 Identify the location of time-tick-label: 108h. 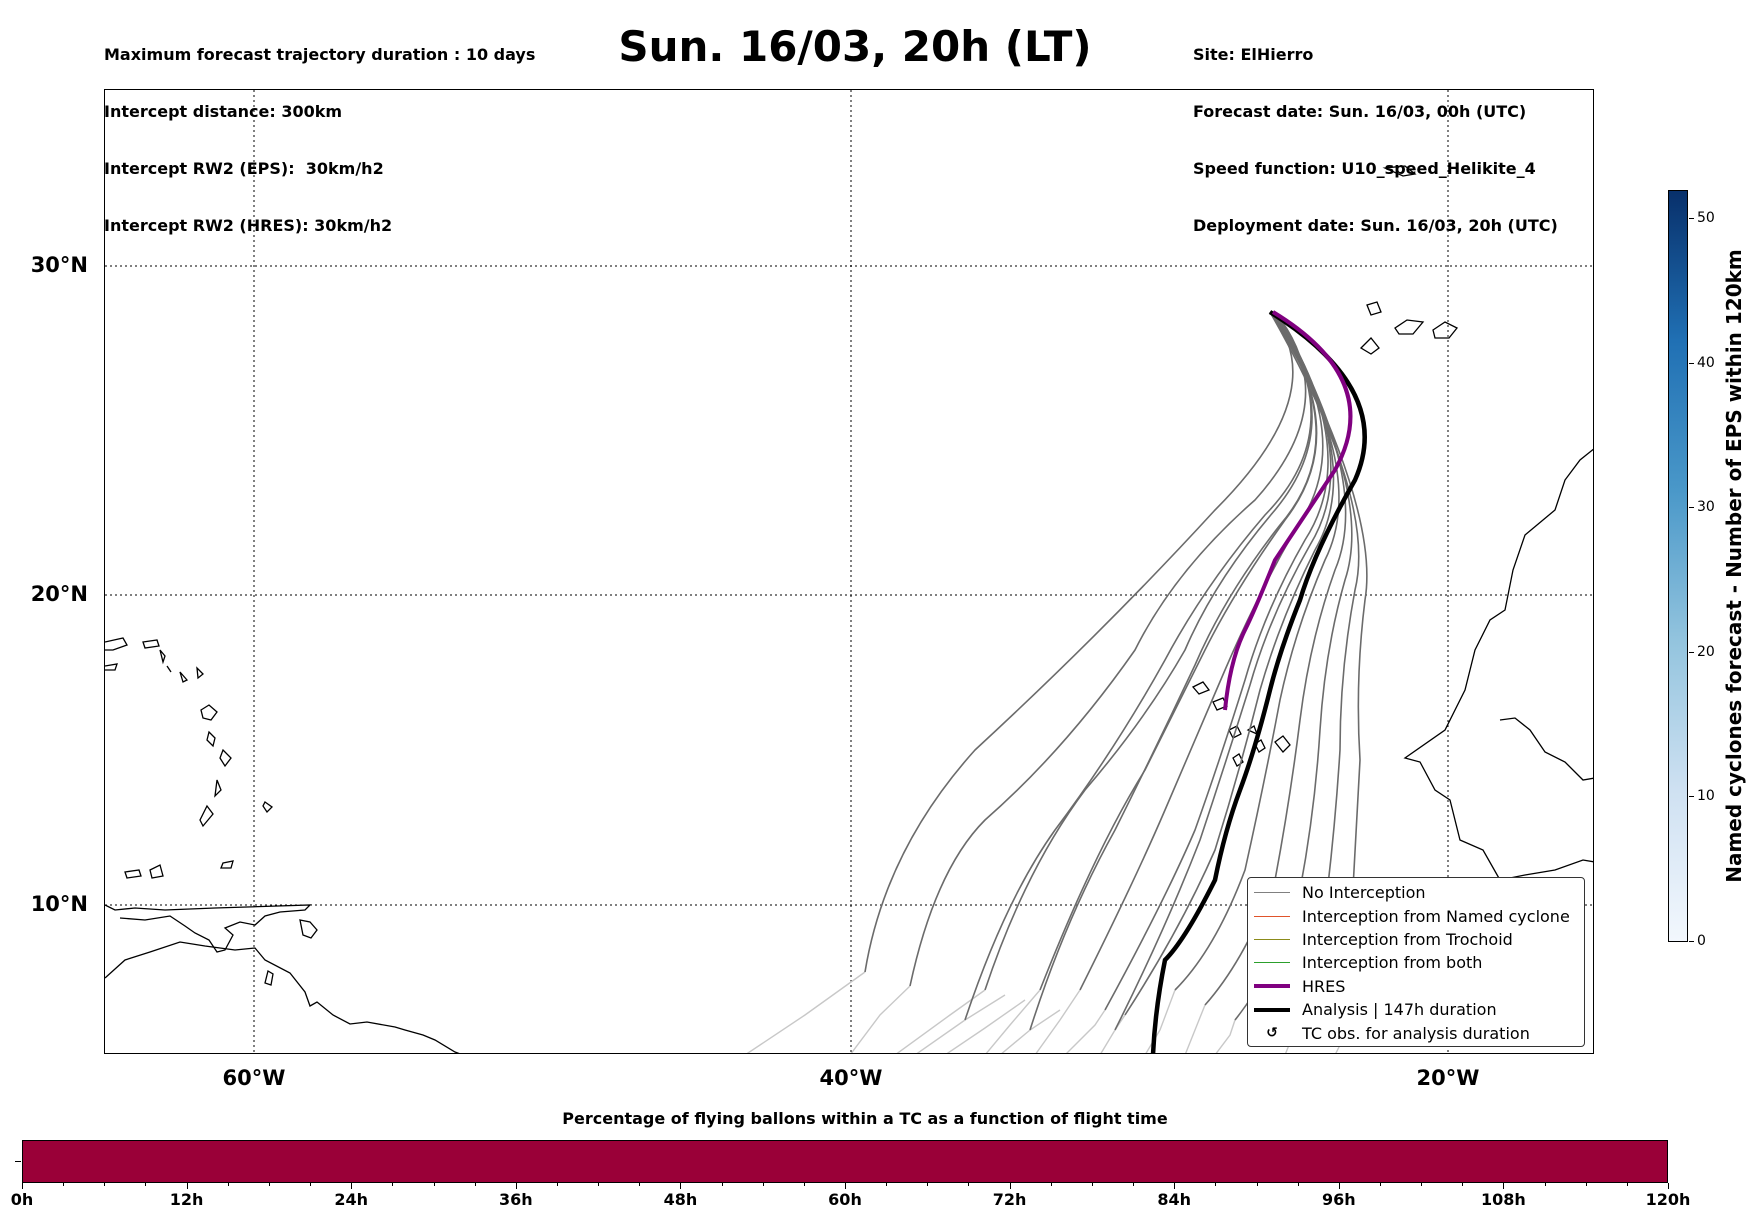
(1503, 1199).